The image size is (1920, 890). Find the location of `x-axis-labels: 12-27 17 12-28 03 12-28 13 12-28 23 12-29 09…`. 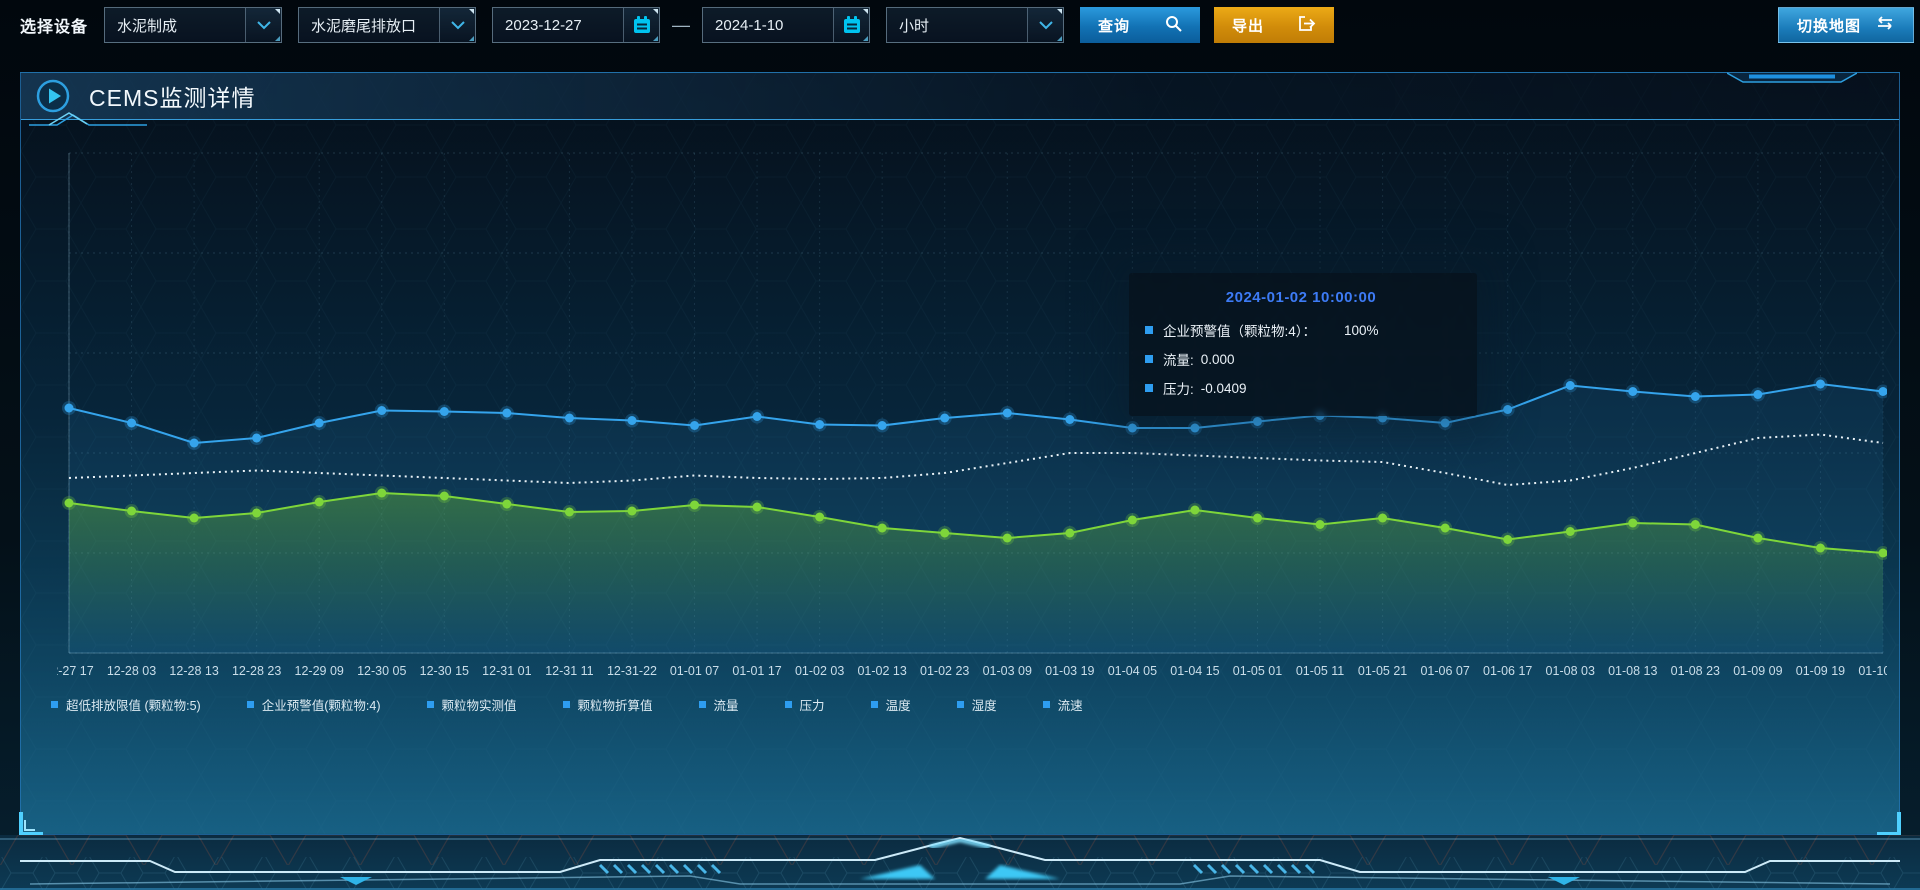

x-axis-labels: 12-27 17 12-28 03 12-28 13 12-28 23 12-29 09… is located at coordinates (972, 671).